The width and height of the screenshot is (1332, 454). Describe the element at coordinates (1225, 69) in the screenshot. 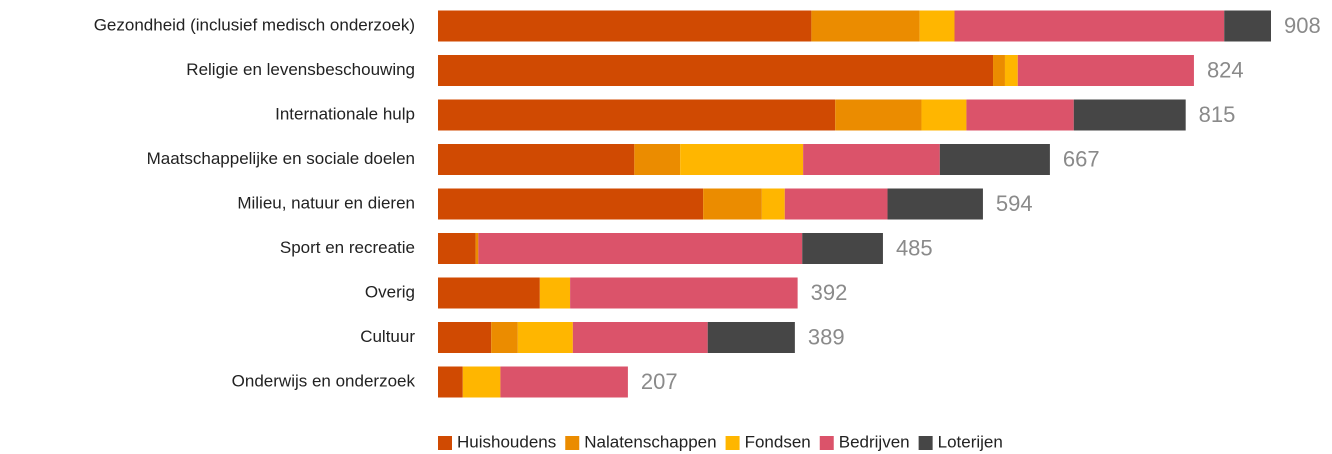

I see `total-label: 824` at that location.